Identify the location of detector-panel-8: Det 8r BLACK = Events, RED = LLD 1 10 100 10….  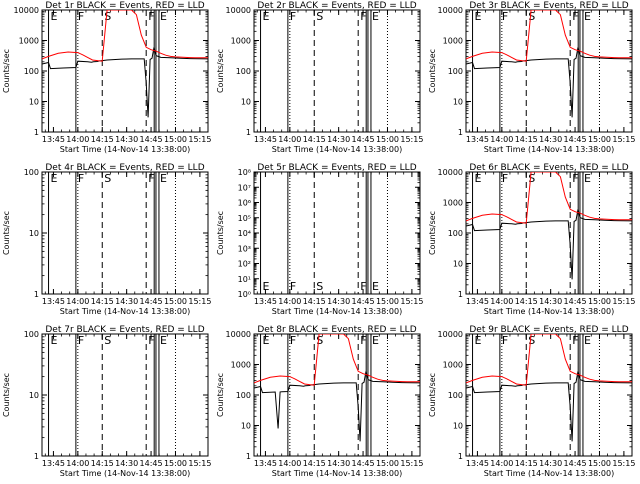
(319, 401).